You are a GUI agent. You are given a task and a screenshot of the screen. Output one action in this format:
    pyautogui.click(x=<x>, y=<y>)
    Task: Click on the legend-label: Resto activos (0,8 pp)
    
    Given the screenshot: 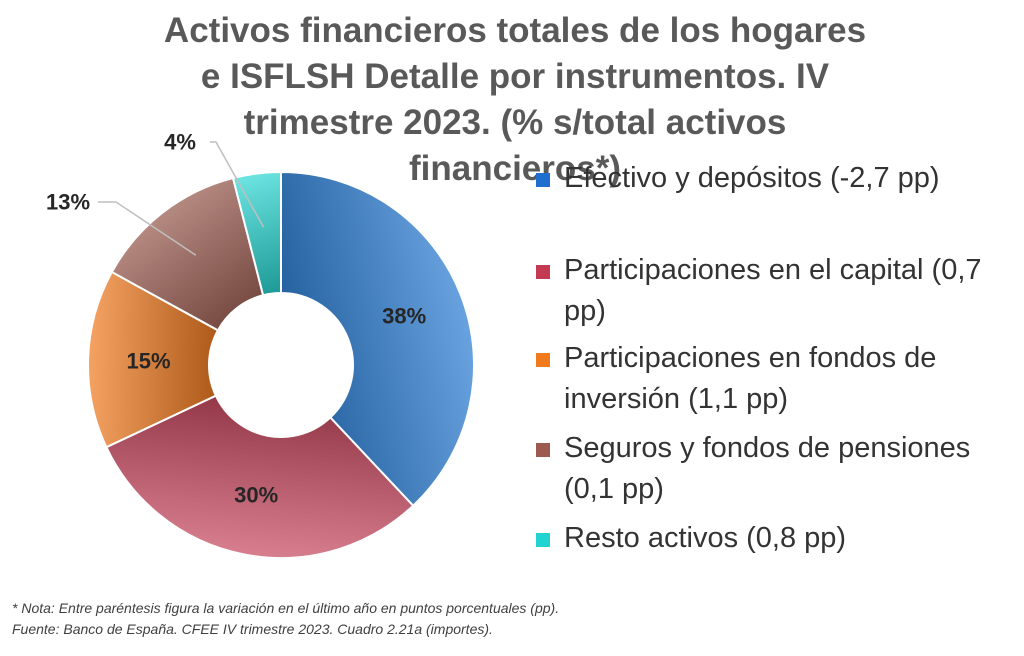 What is the action you would take?
    pyautogui.click(x=705, y=538)
    